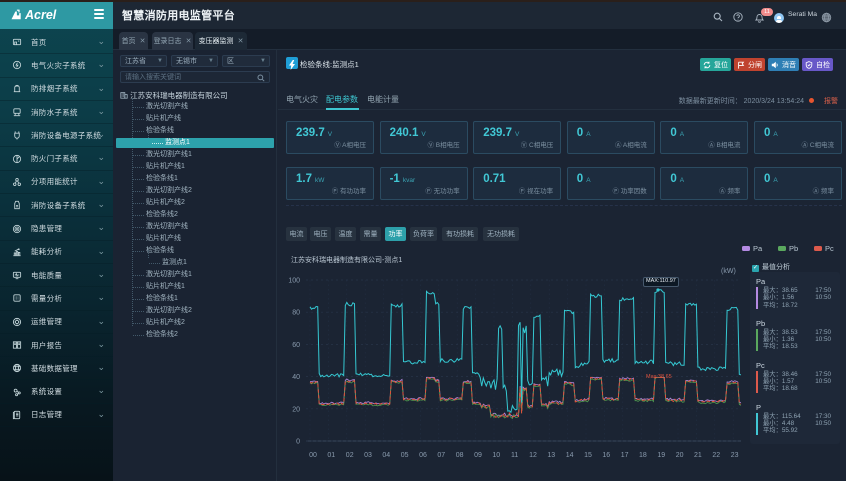  What do you see at coordinates (386, 455) in the screenshot?
I see `svg-text: 04` at bounding box center [386, 455].